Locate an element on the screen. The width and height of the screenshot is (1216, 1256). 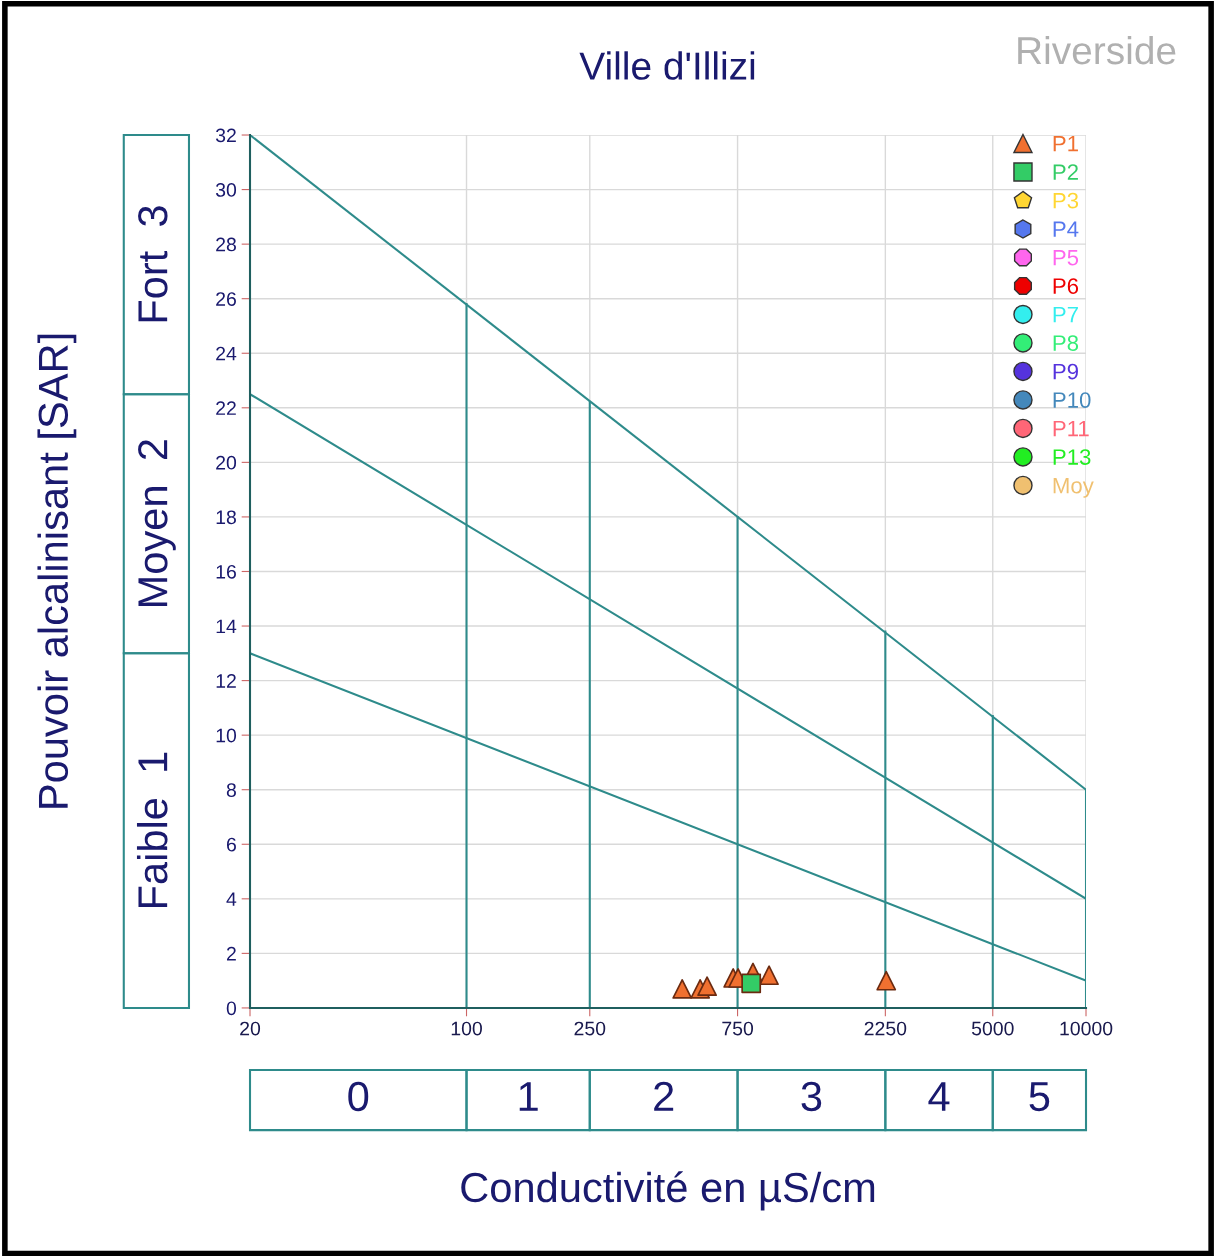
y-tick-label: 30 is located at coordinates (226, 190).